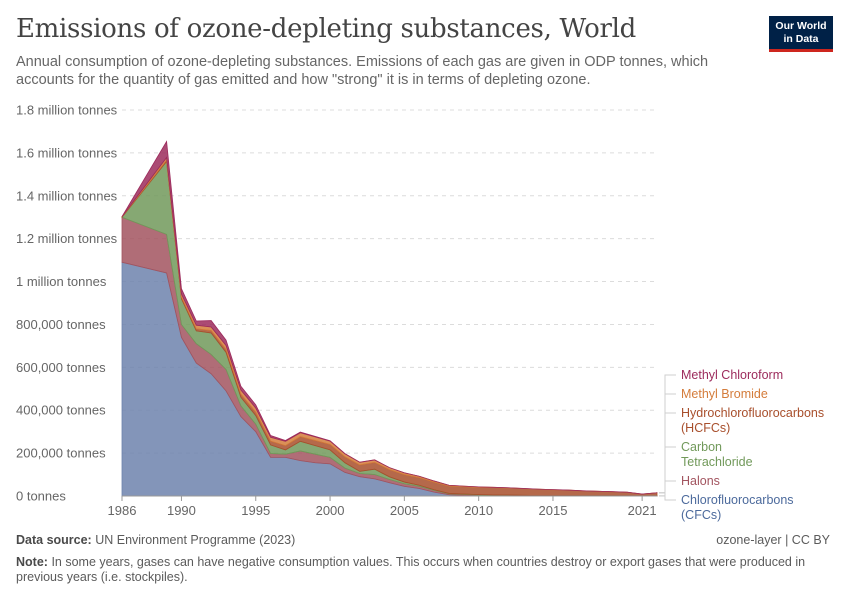 The image size is (850, 600). Describe the element at coordinates (741, 450) in the screenshot. I see `legend-item: Hydrochlorofluorocarbons(HCFCs)` at that location.